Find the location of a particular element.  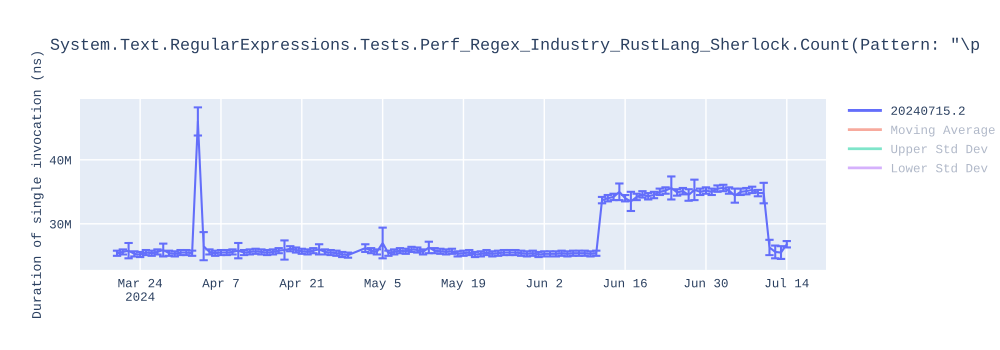

x-tick-label: May 5 is located at coordinates (382, 284).